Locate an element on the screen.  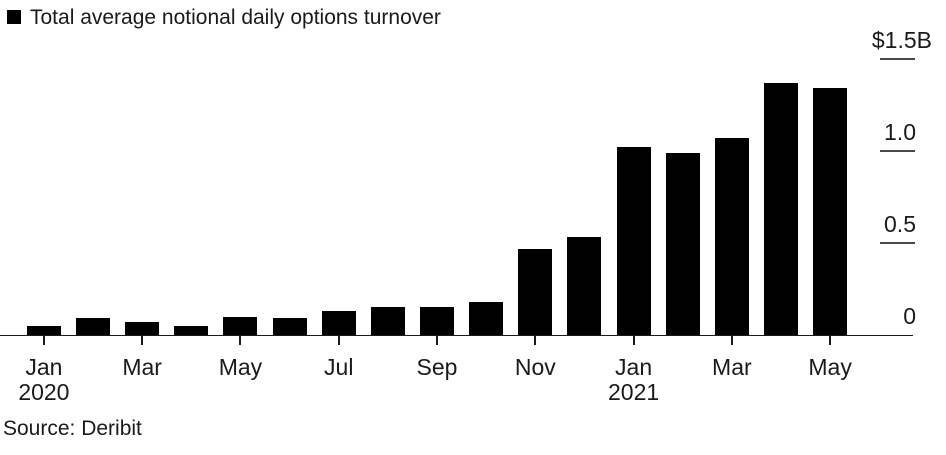
bar-feb-2020 is located at coordinates (93, 326).